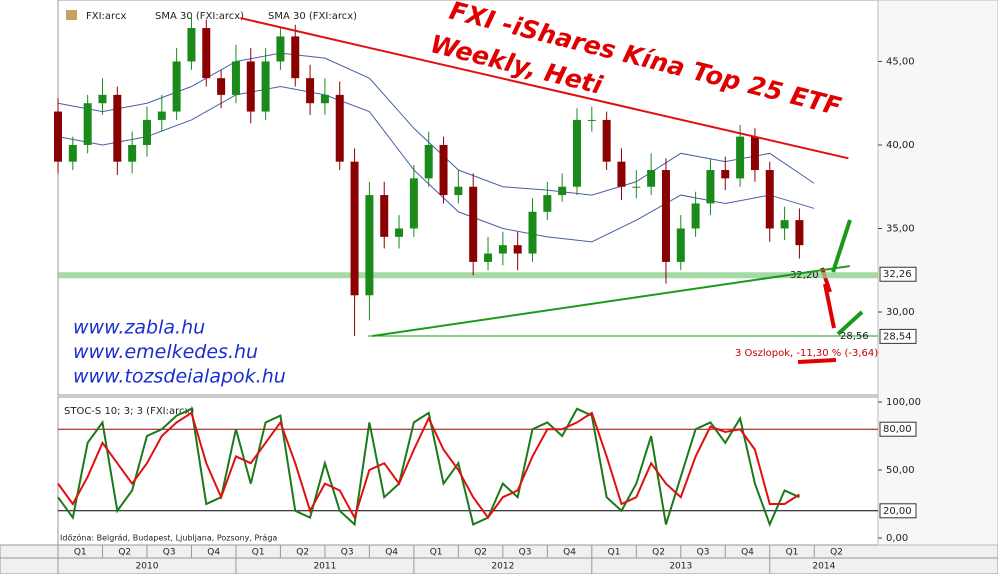 The width and height of the screenshot is (998, 574). What do you see at coordinates (502, 567) in the screenshot?
I see `year-label: 2012` at bounding box center [502, 567].